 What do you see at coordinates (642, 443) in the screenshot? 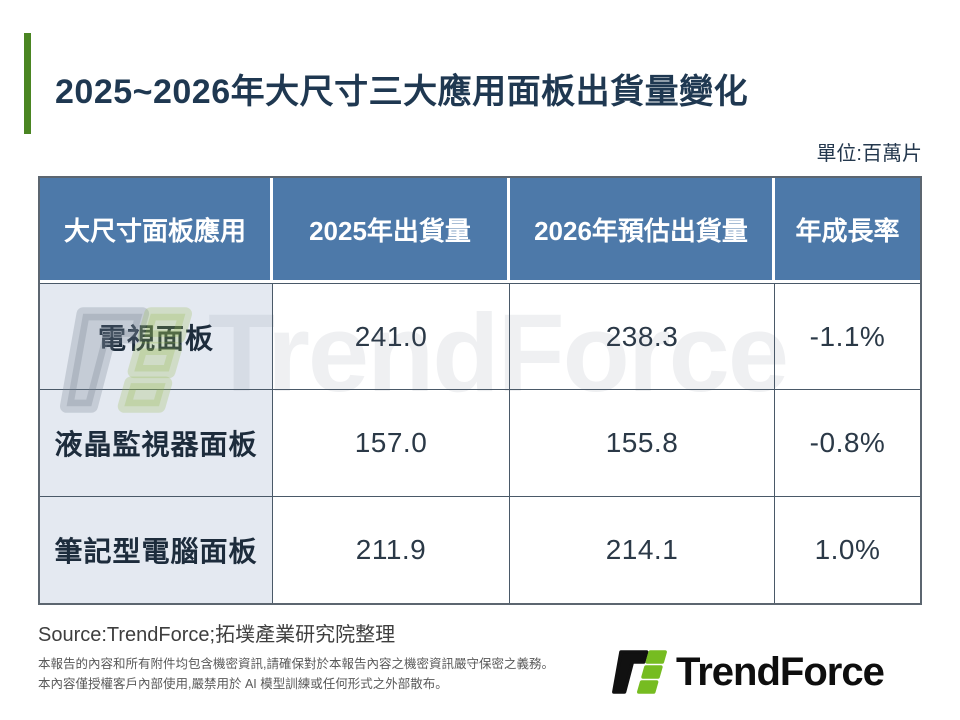
I see `monitor-panel-2026-value: 155.8` at bounding box center [642, 443].